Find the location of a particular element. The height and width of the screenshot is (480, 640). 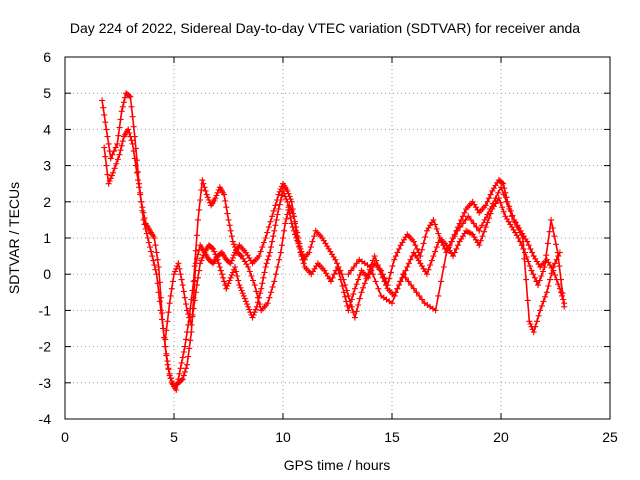

y-tick-label: 2 is located at coordinates (47, 202).